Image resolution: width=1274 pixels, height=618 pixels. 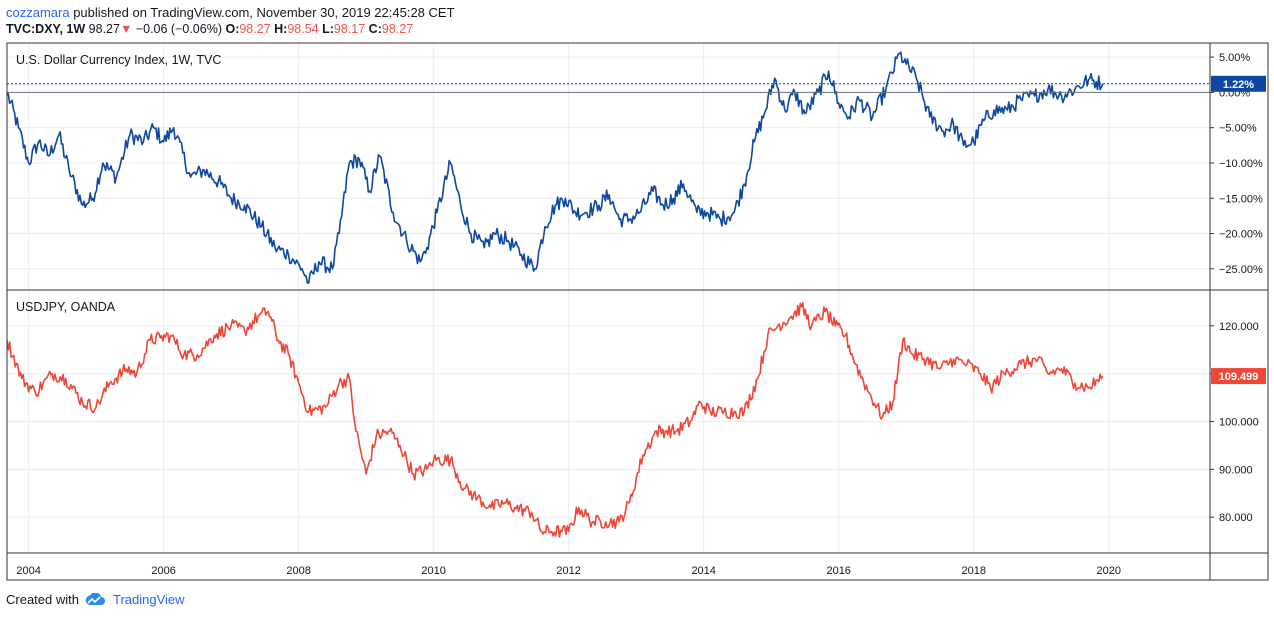 What do you see at coordinates (38, 12) in the screenshot?
I see `publisher-link: cozzamara` at bounding box center [38, 12].